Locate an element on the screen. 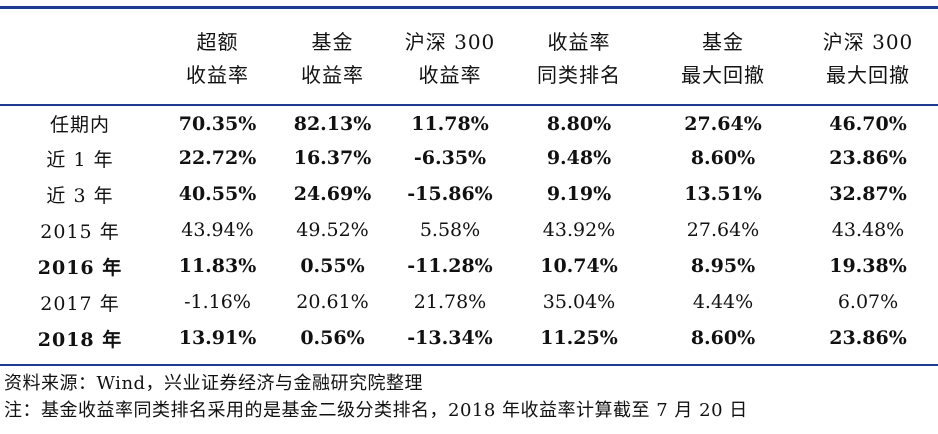  row-label: 任期内 is located at coordinates (79, 125).